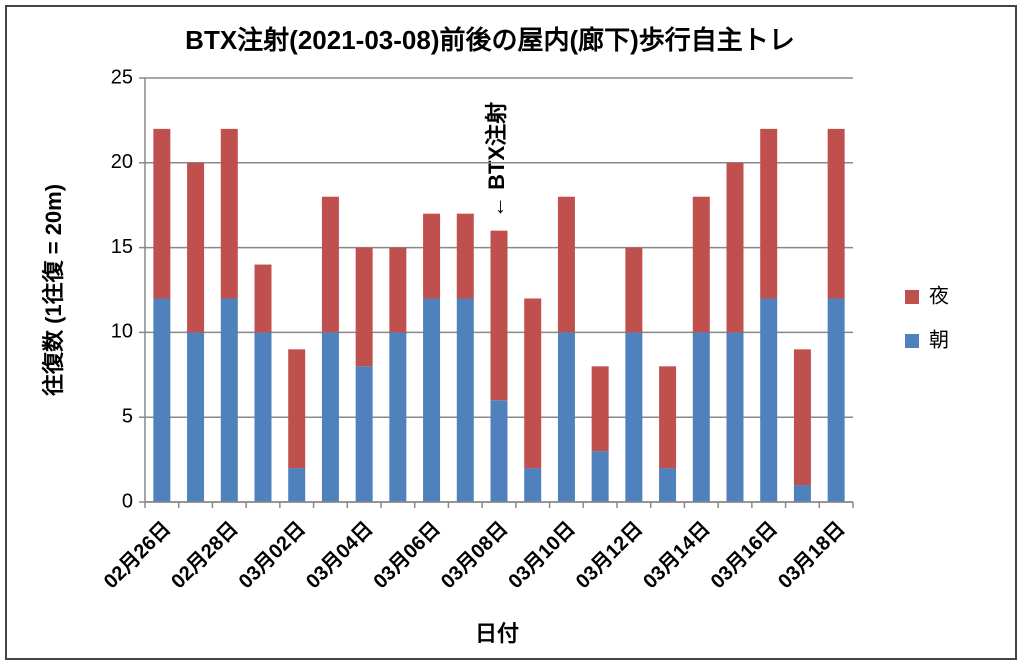  I want to click on chart-title: BTX注射(2021-03-08)前後の屋内(廊下)歩行自主トレ, so click(490, 40).